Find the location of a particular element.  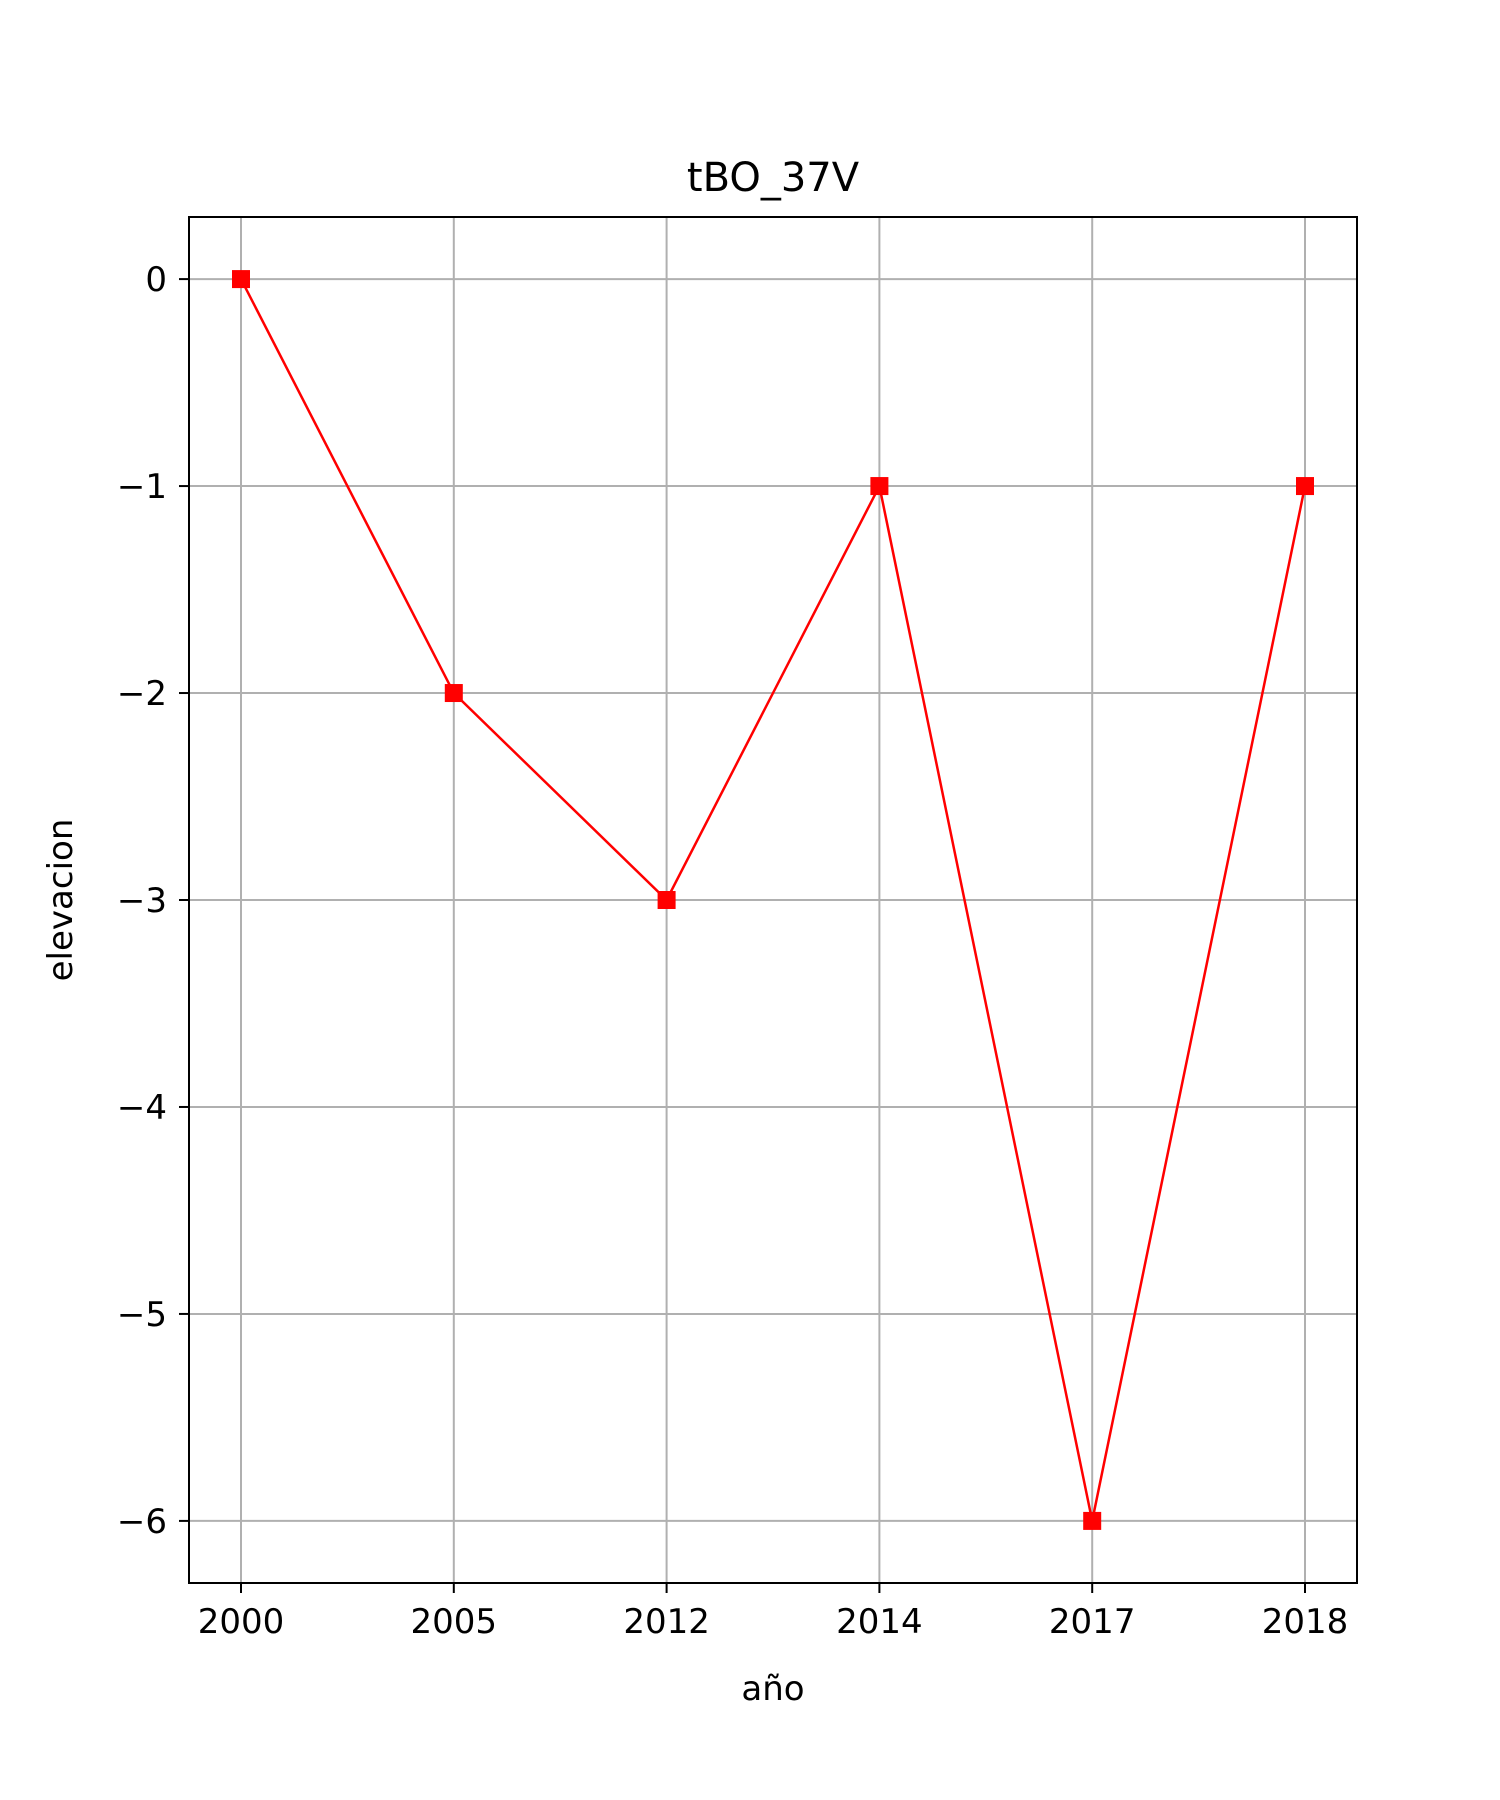

x-tick-label: 2018 is located at coordinates (1305, 1622).